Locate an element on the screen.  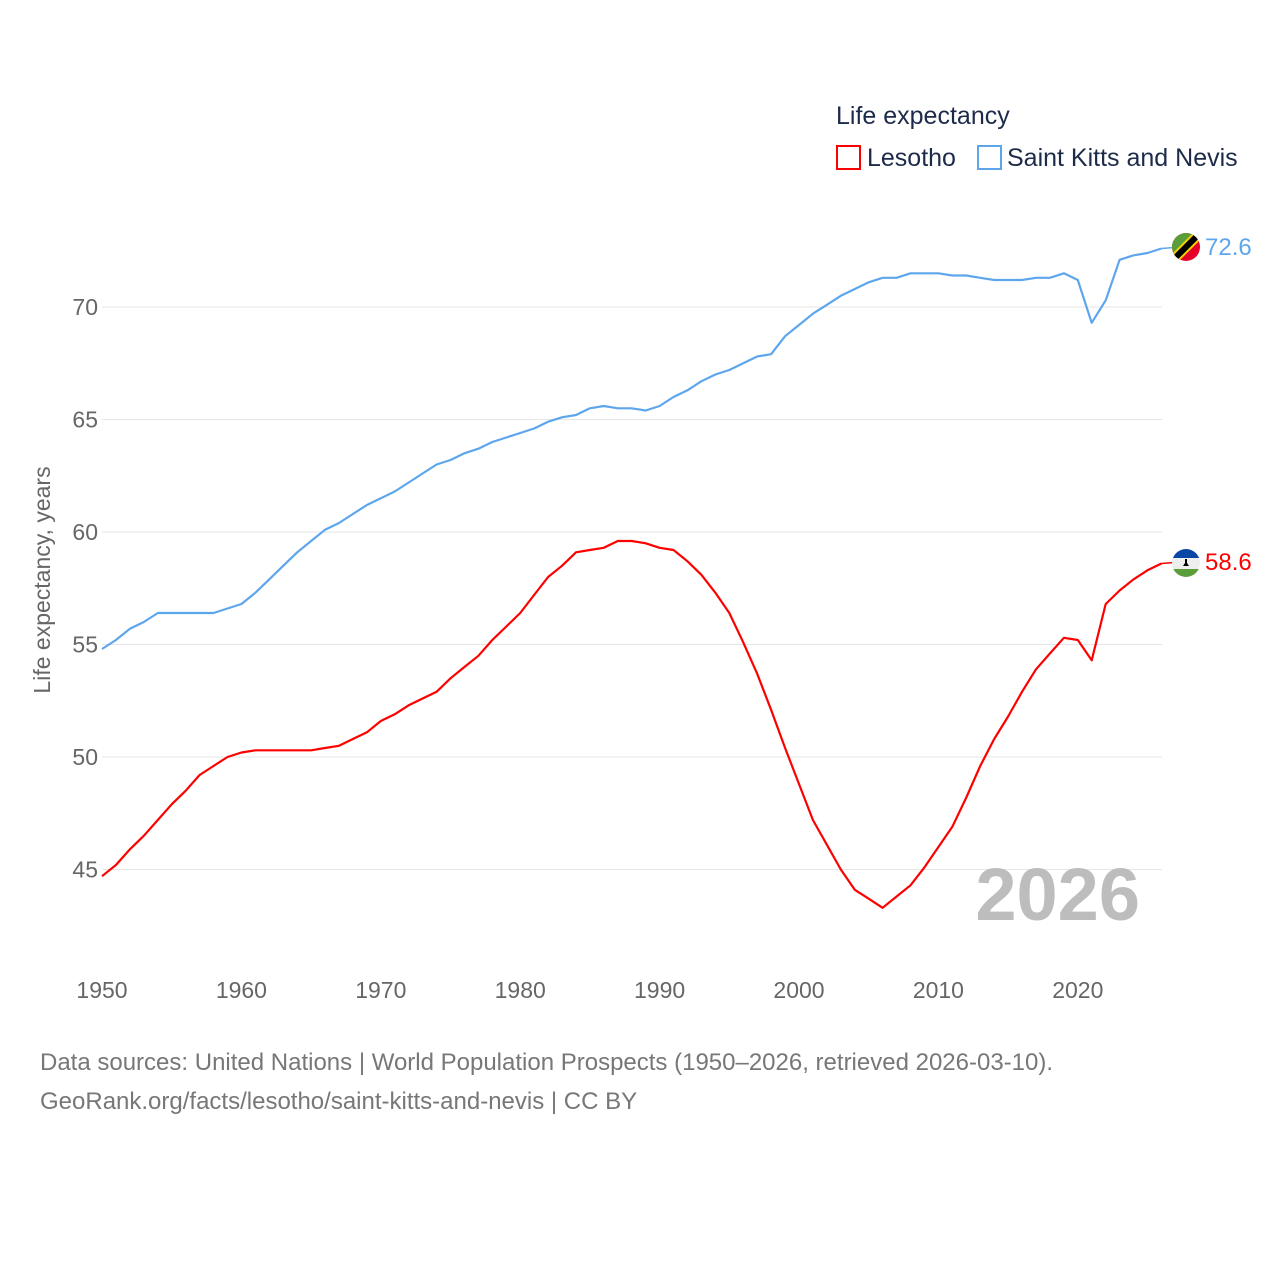
legend-label-saint-kitts: Saint Kitts and Nevis is located at coordinates (1122, 158).